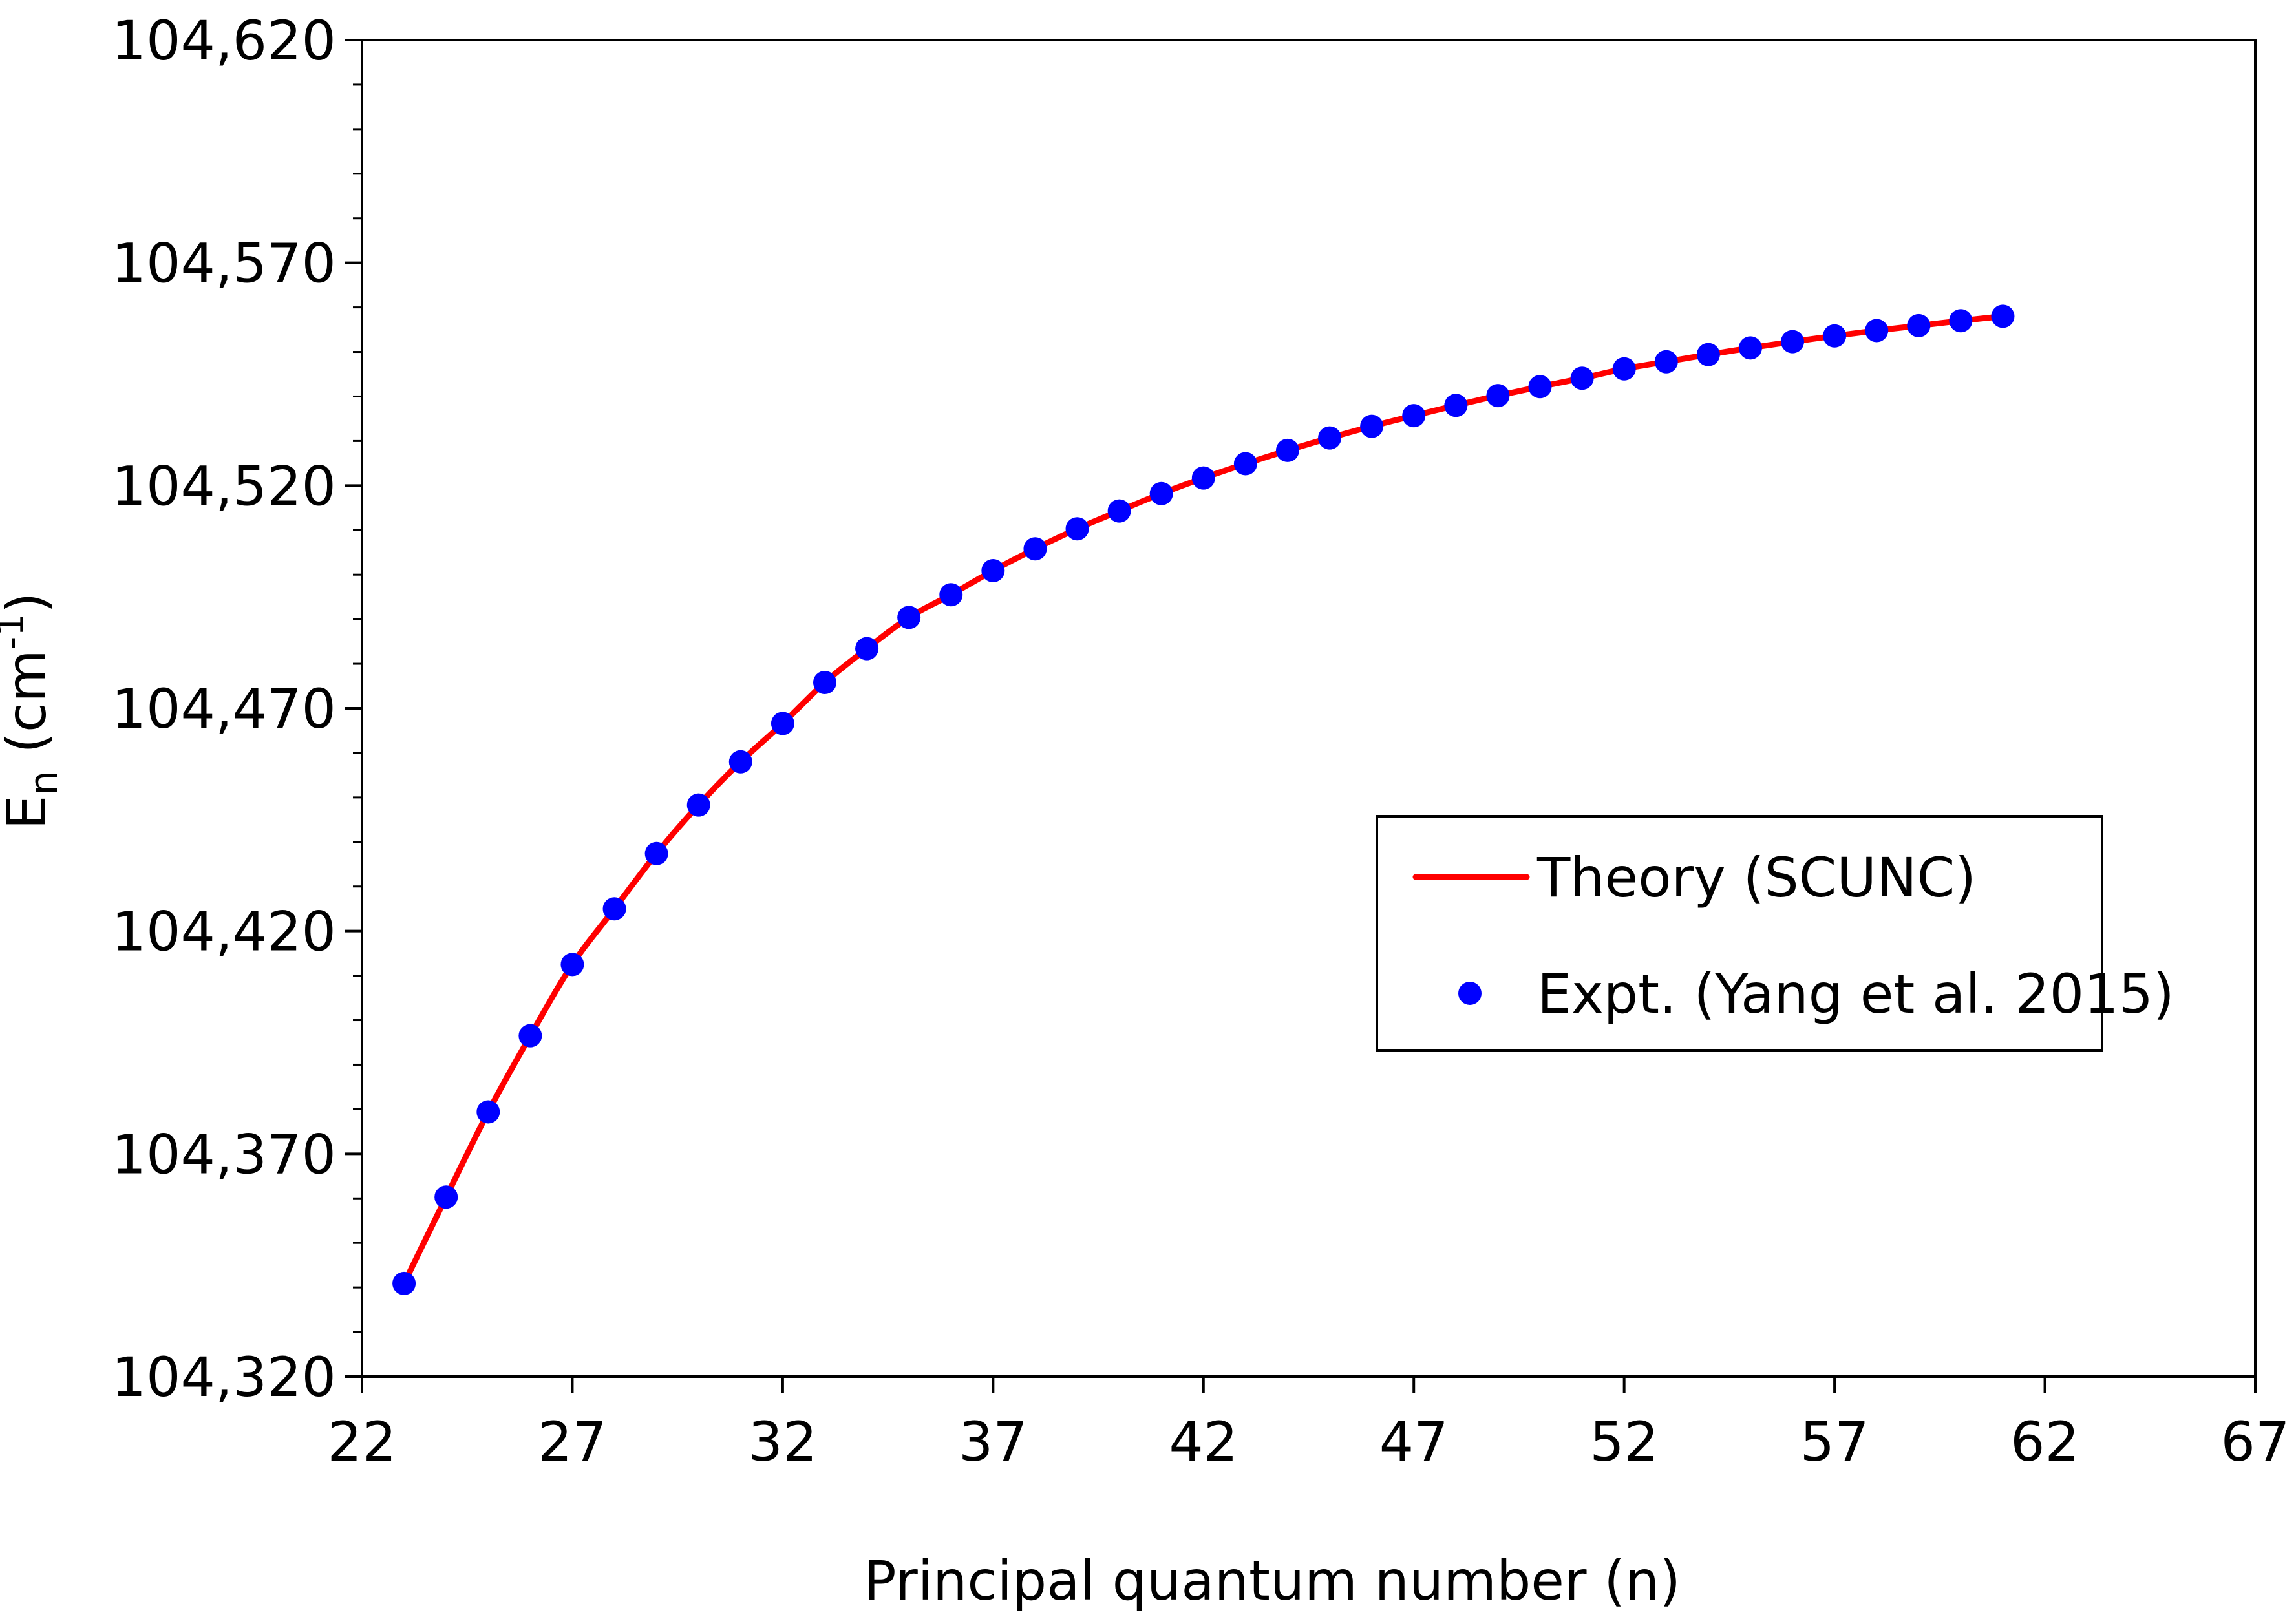 Image resolution: width=2296 pixels, height=1617 pixels. Describe the element at coordinates (1309, 1425) in the screenshot. I see `x-axis-ticks: 22 27 32 37 42 47 52 57 62 67` at that location.